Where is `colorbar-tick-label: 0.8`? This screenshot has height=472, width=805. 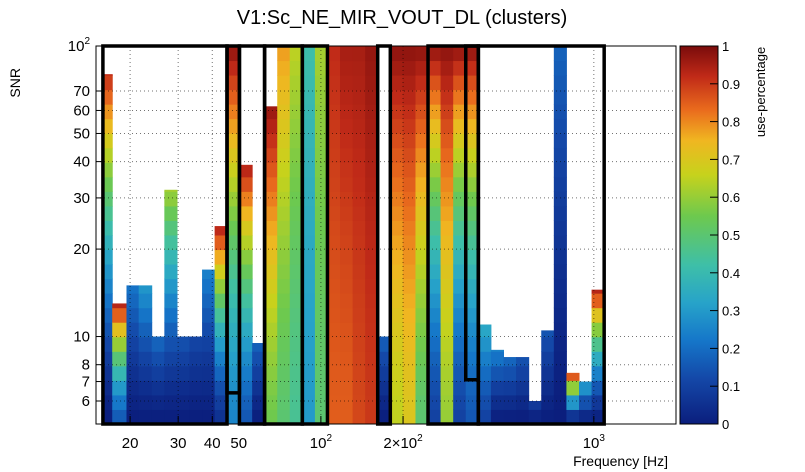 colorbar-tick-label: 0.8 is located at coordinates (731, 122).